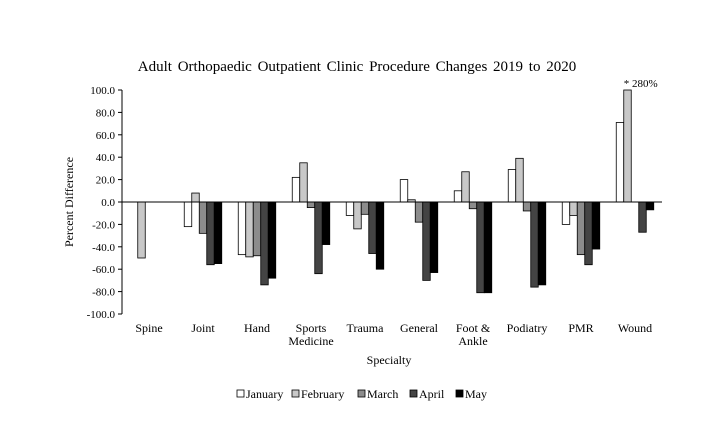 This screenshot has height=425, width=705. I want to click on legend: January February March April May, so click(361, 394).